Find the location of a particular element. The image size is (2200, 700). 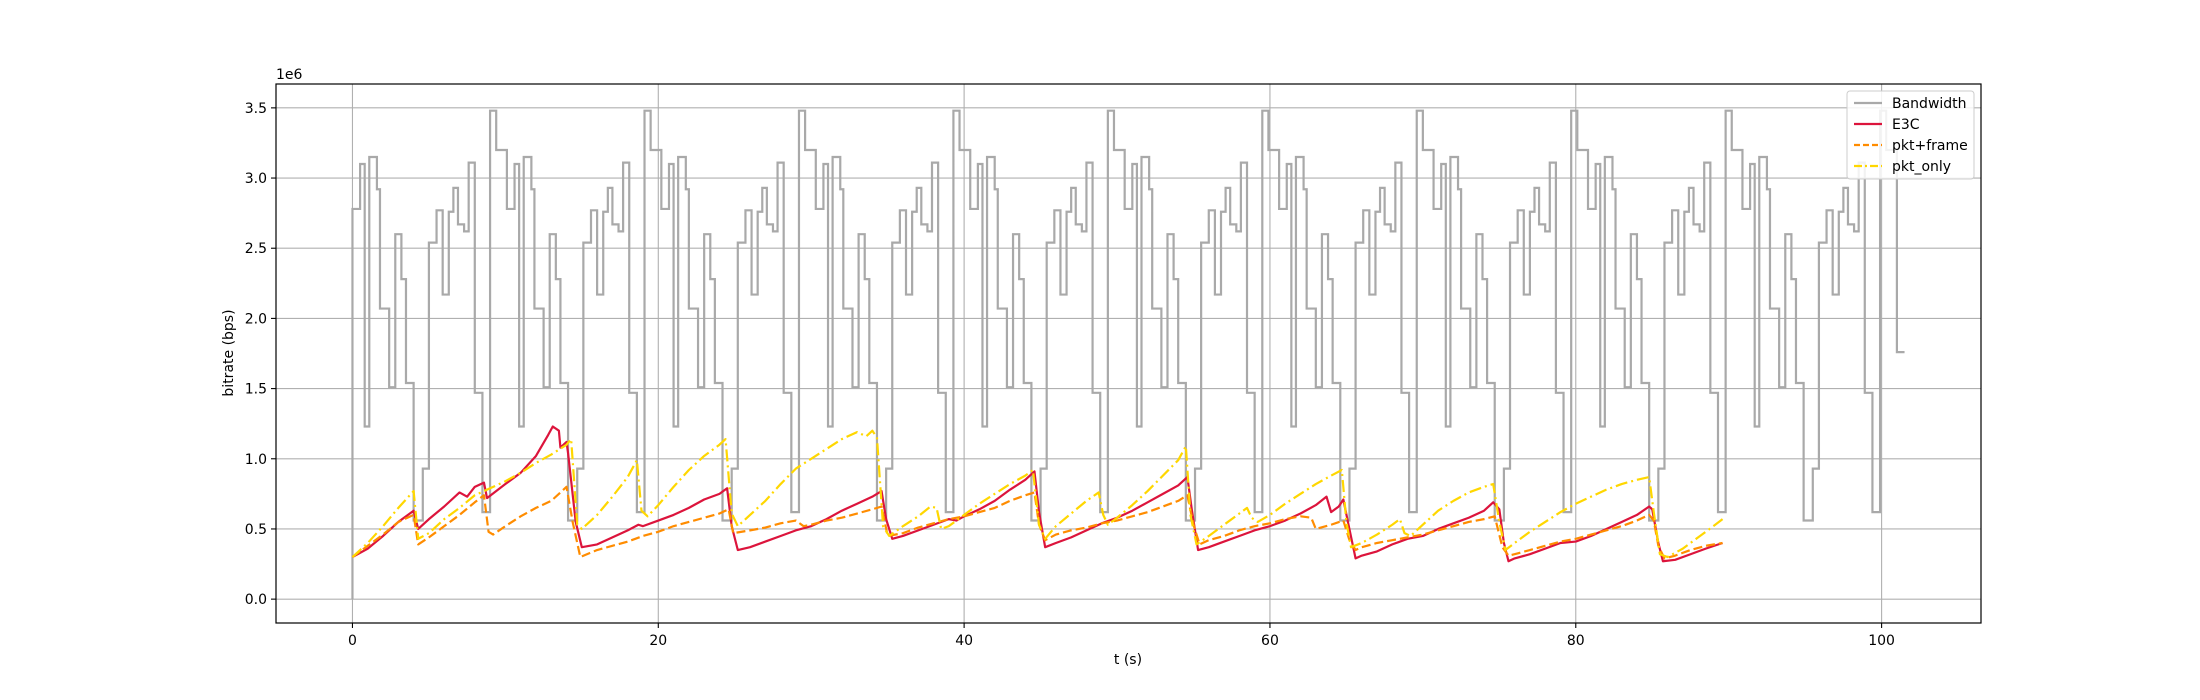

y-tick-label: 3.0 is located at coordinates (256, 179).